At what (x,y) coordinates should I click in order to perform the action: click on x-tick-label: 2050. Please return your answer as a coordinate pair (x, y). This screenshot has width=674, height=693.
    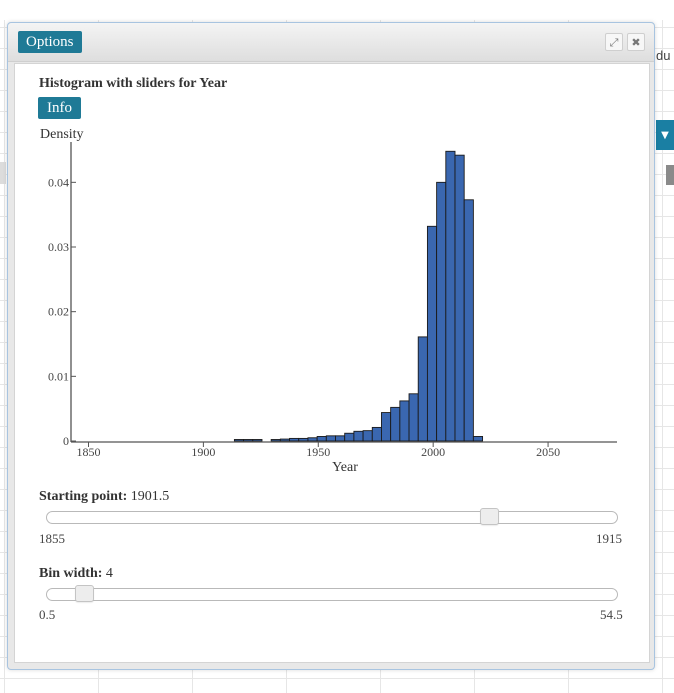
    Looking at the image, I should click on (548, 452).